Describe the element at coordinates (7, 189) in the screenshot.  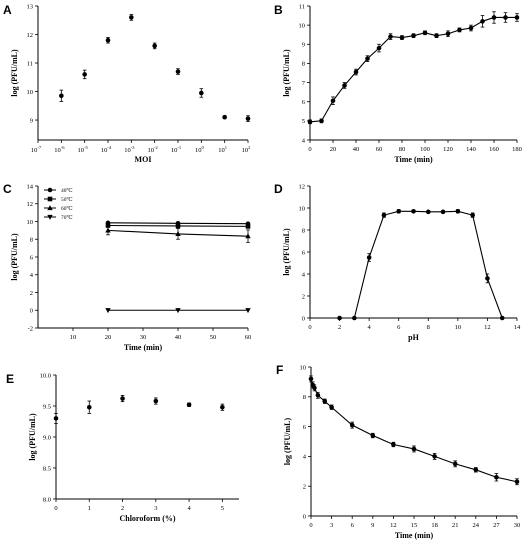
I see `panel-letter: C` at that location.